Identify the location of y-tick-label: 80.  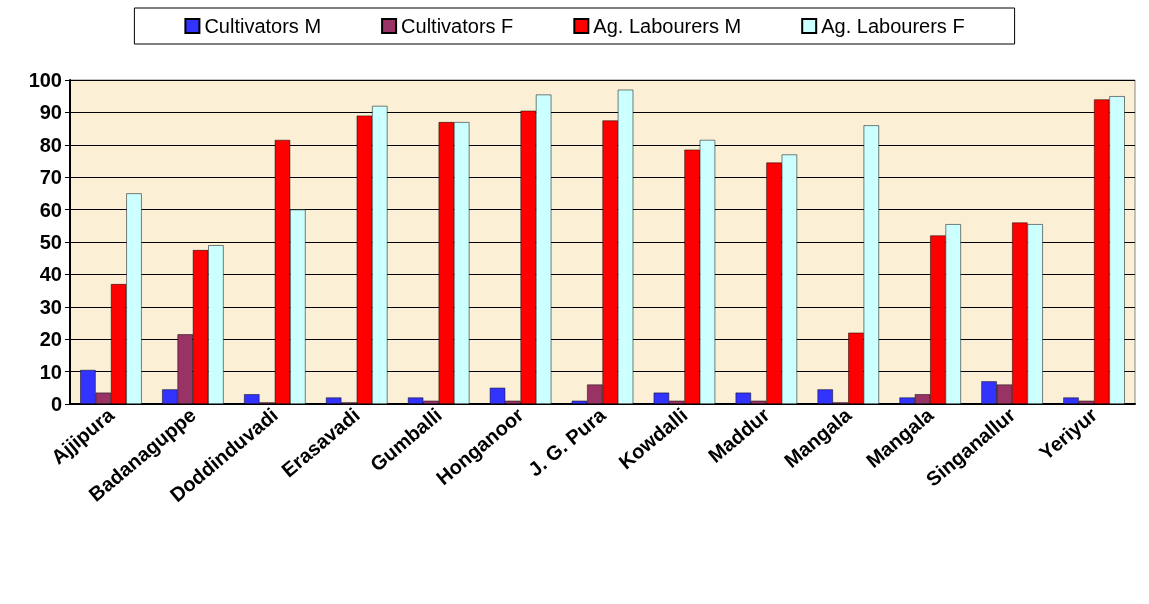
(50, 144).